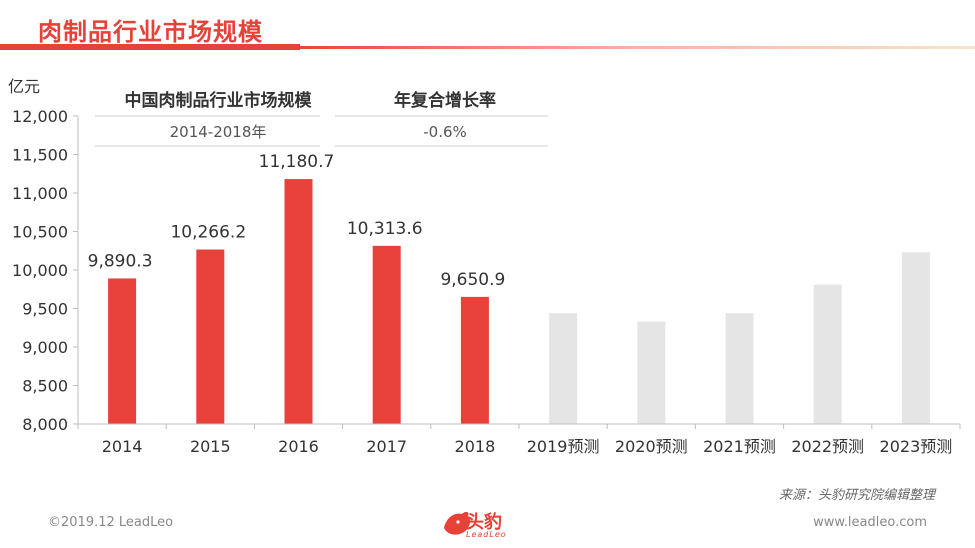  I want to click on footer-website: www.leadleo.com, so click(870, 522).